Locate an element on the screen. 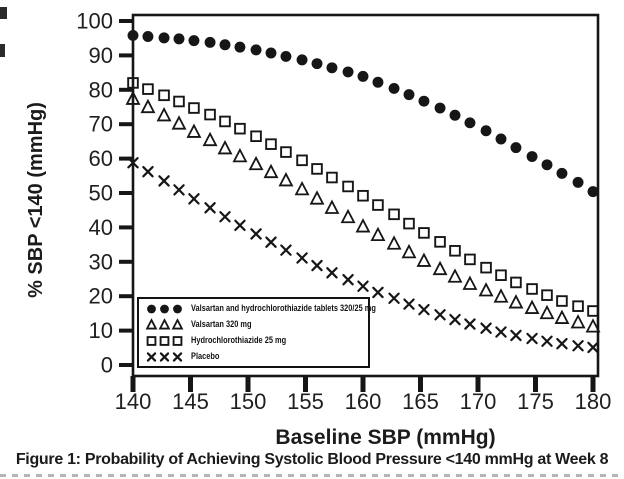 This screenshot has height=479, width=624. filled-circle-legend-icon is located at coordinates (151, 309).